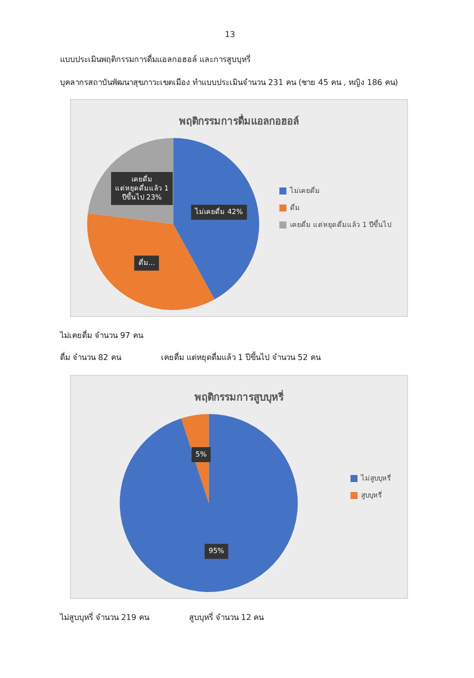 This screenshot has width=474, height=678. I want to click on chart-title: พฤติกรรมการสูบบุหรี่, so click(239, 397).